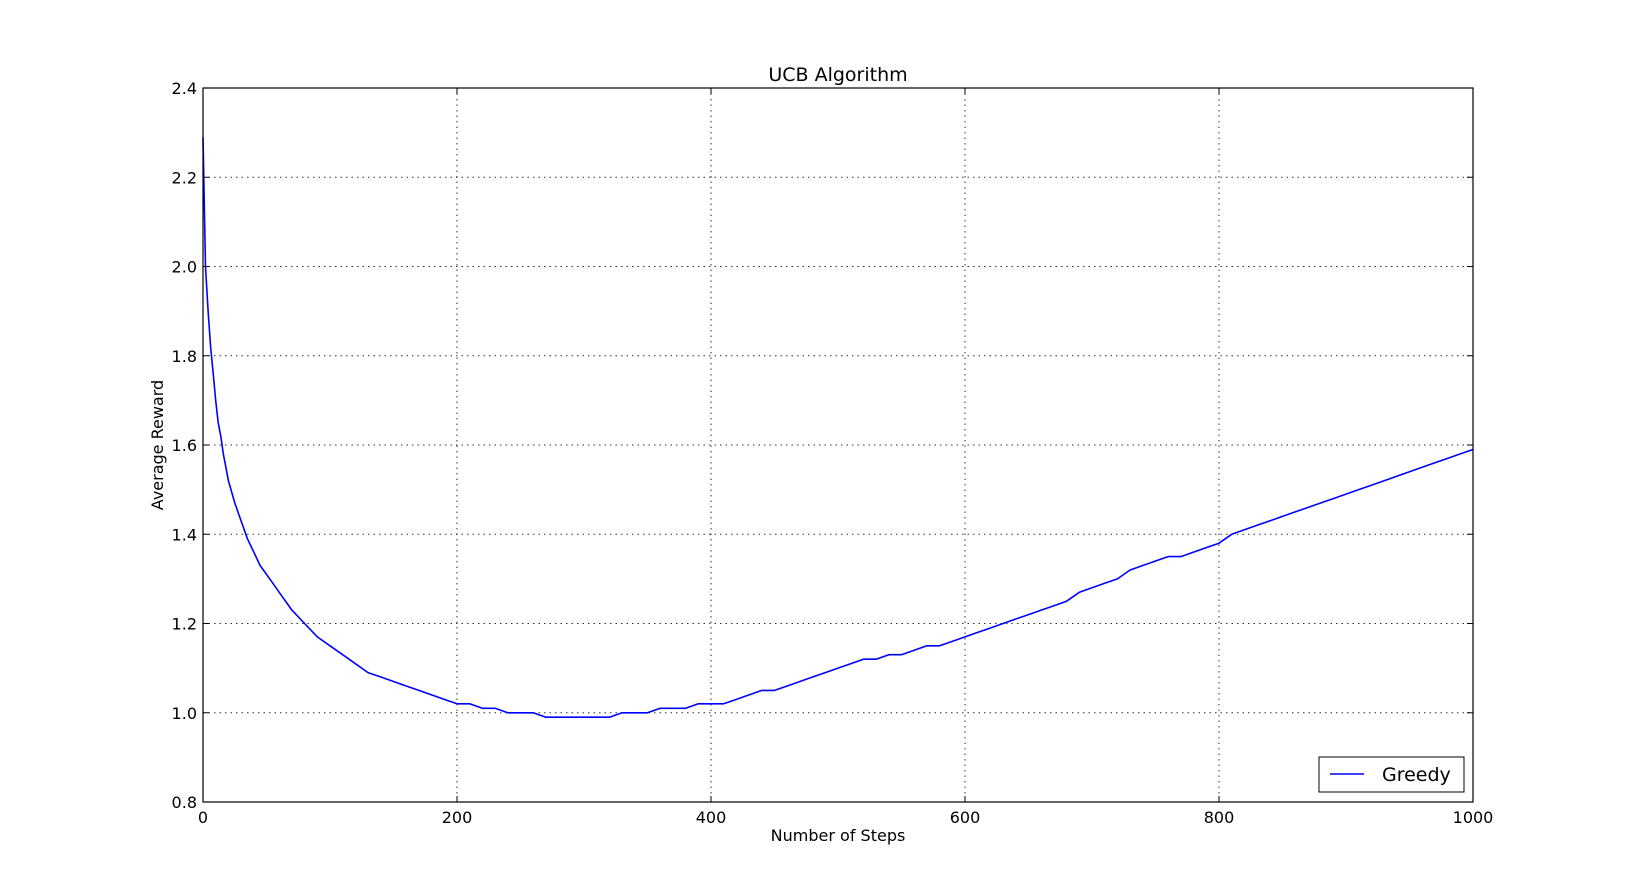  Describe the element at coordinates (184, 177) in the screenshot. I see `y-tick-label: 2.2` at that location.